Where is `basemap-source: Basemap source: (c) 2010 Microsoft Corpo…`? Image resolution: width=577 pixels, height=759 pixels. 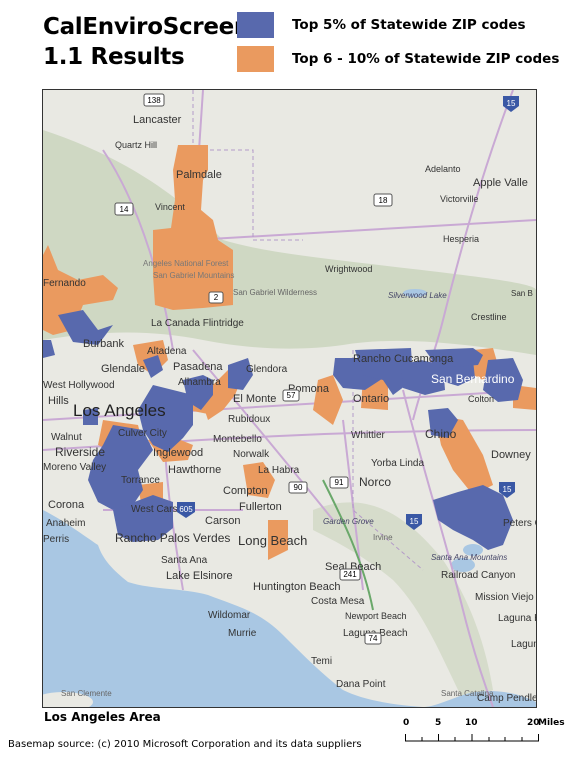 basemap-source: Basemap source: (c) 2010 Microsoft Corpo… is located at coordinates (185, 744).